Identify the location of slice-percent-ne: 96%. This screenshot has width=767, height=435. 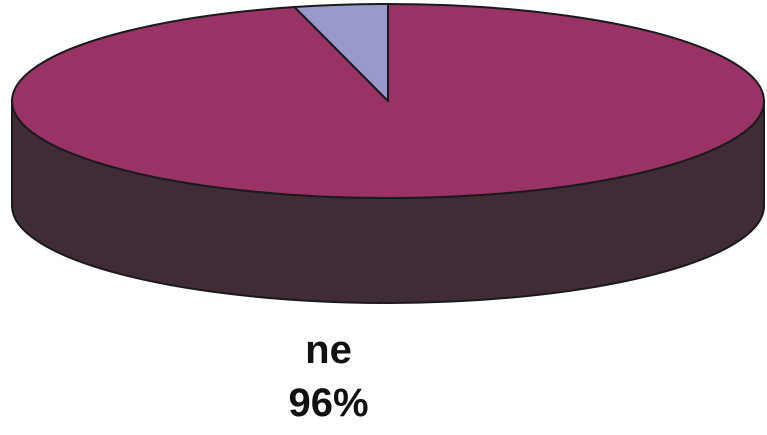
(328, 403).